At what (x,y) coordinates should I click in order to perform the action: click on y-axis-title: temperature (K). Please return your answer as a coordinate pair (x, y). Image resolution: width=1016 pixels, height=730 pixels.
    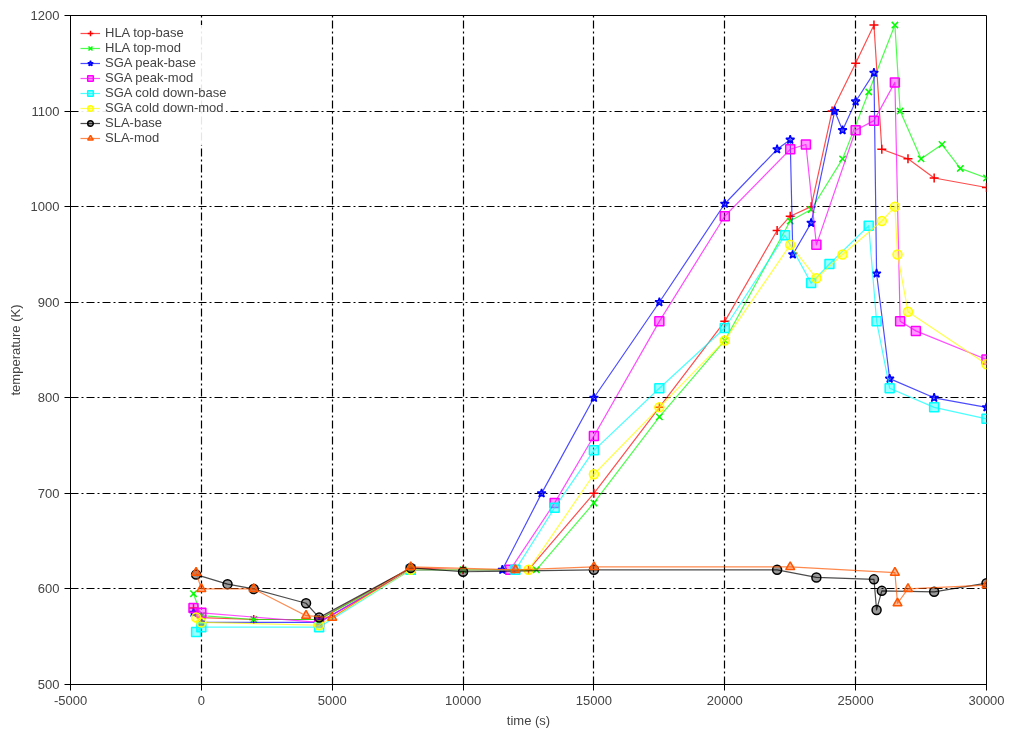
    Looking at the image, I should click on (15, 350).